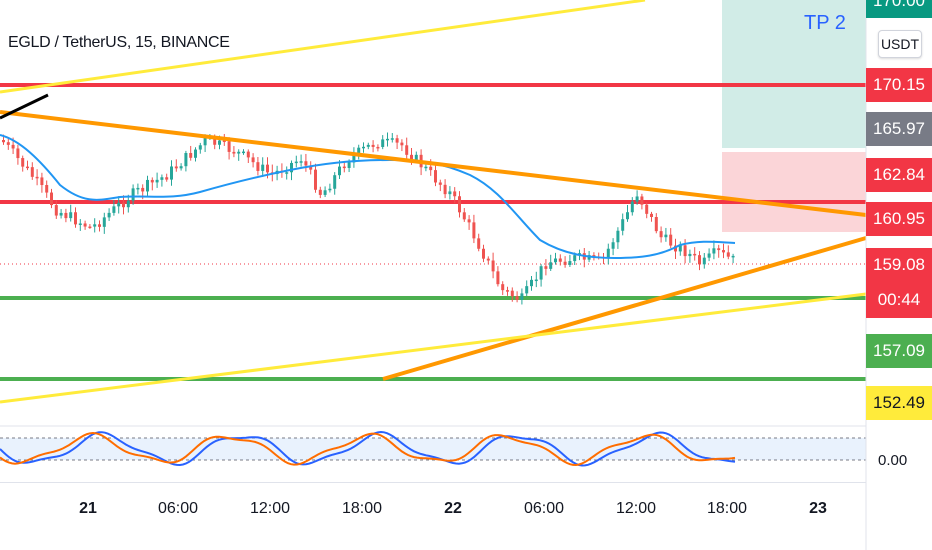 This screenshot has height=550, width=932. I want to click on time-tick: 22, so click(453, 508).